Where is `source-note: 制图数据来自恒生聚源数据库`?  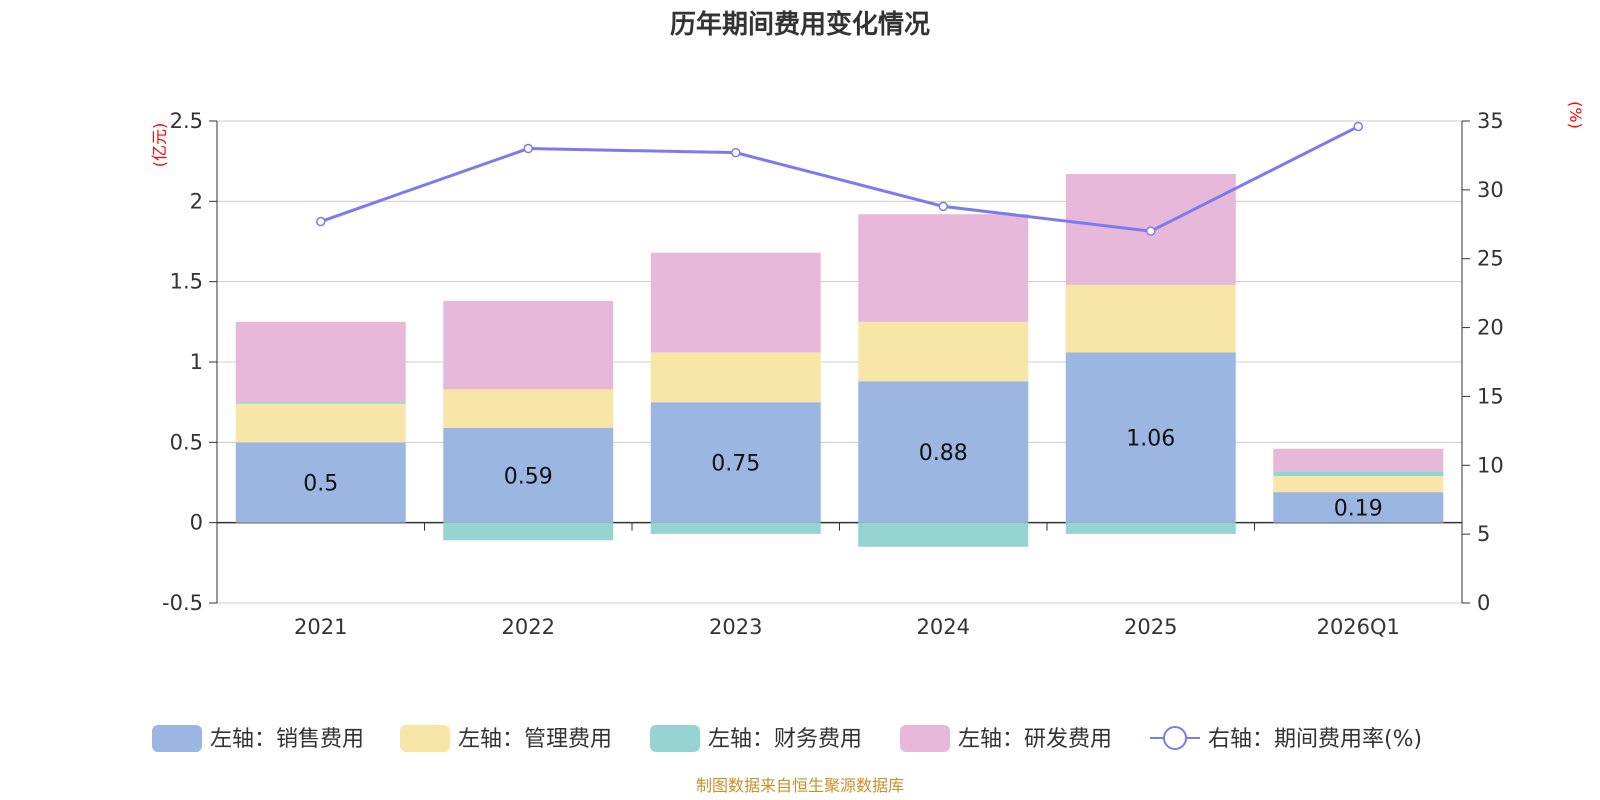 source-note: 制图数据来自恒生聚源数据库 is located at coordinates (800, 785).